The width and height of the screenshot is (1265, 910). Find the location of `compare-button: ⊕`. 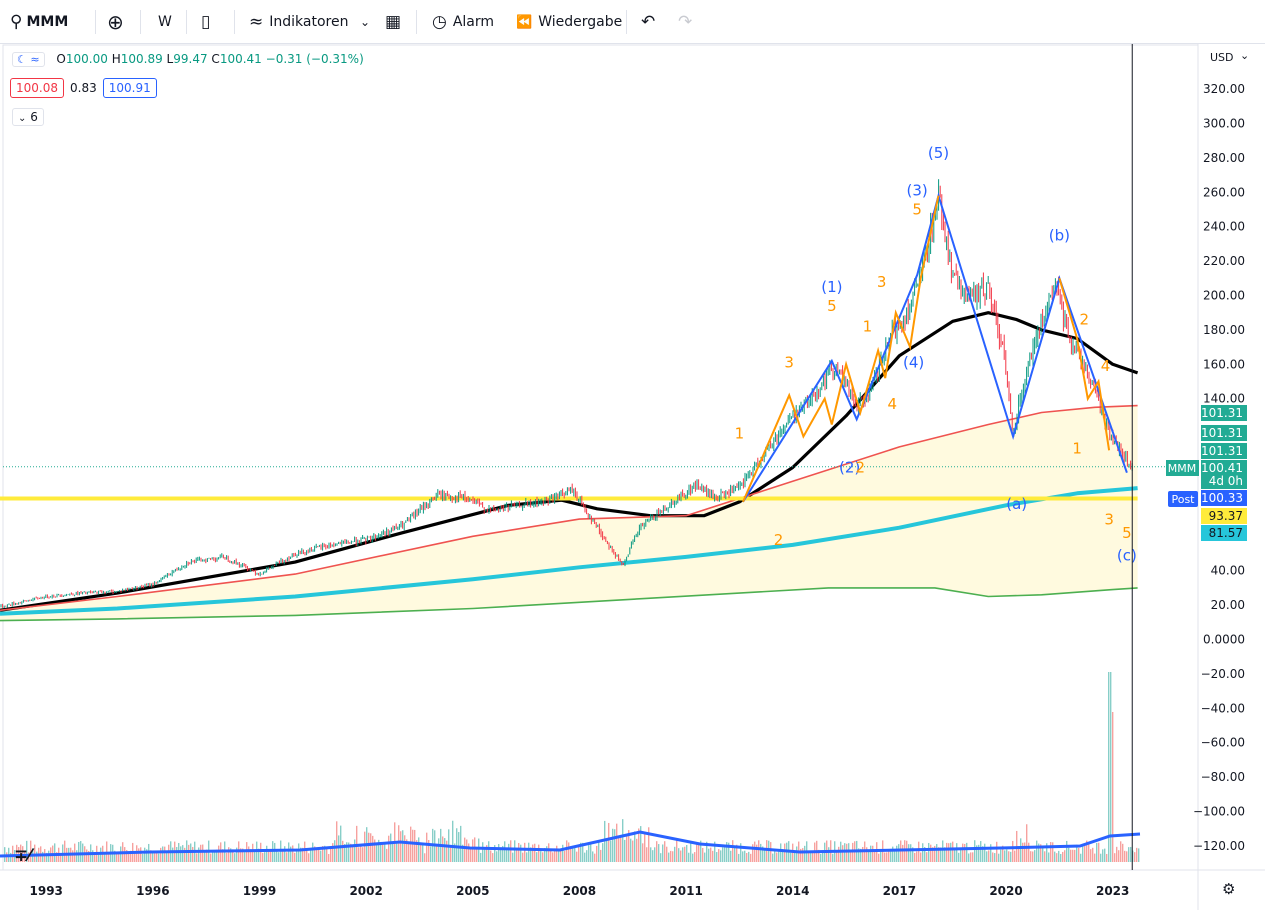

compare-button: ⊕ is located at coordinates (115, 22).